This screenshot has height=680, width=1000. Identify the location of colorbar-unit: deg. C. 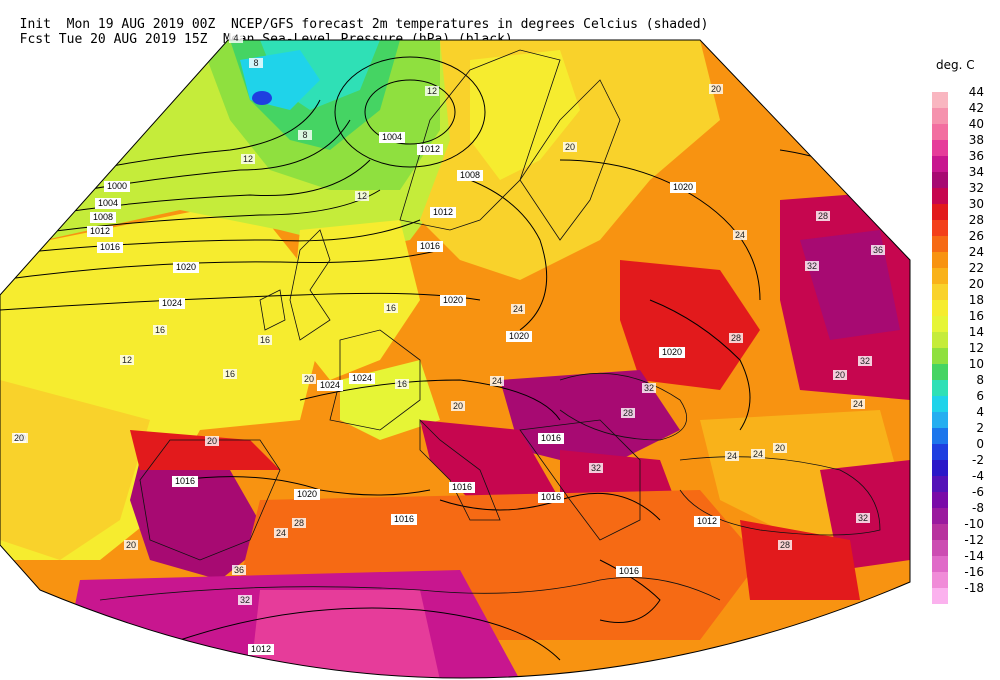
(955, 65).